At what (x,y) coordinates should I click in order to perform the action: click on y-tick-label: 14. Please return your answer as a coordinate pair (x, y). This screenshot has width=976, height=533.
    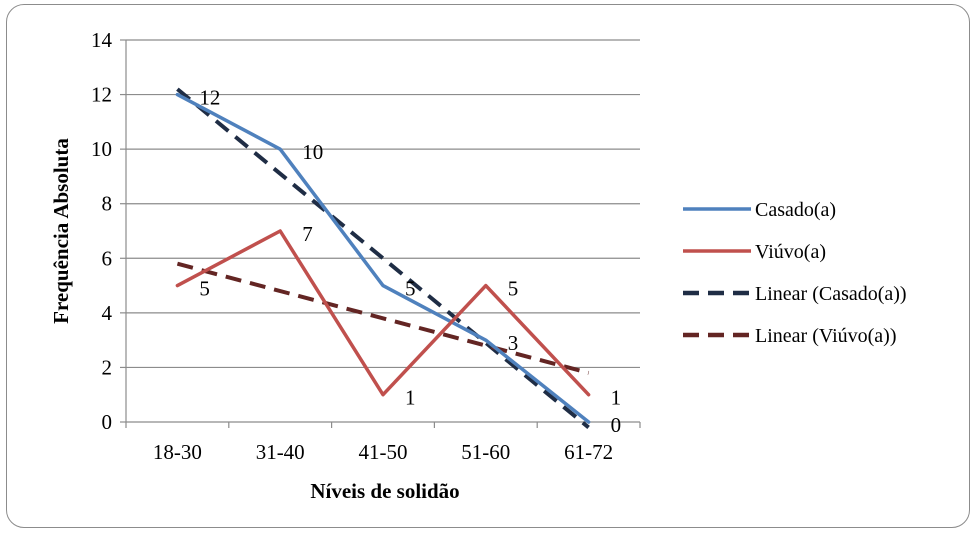
    Looking at the image, I should click on (102, 40).